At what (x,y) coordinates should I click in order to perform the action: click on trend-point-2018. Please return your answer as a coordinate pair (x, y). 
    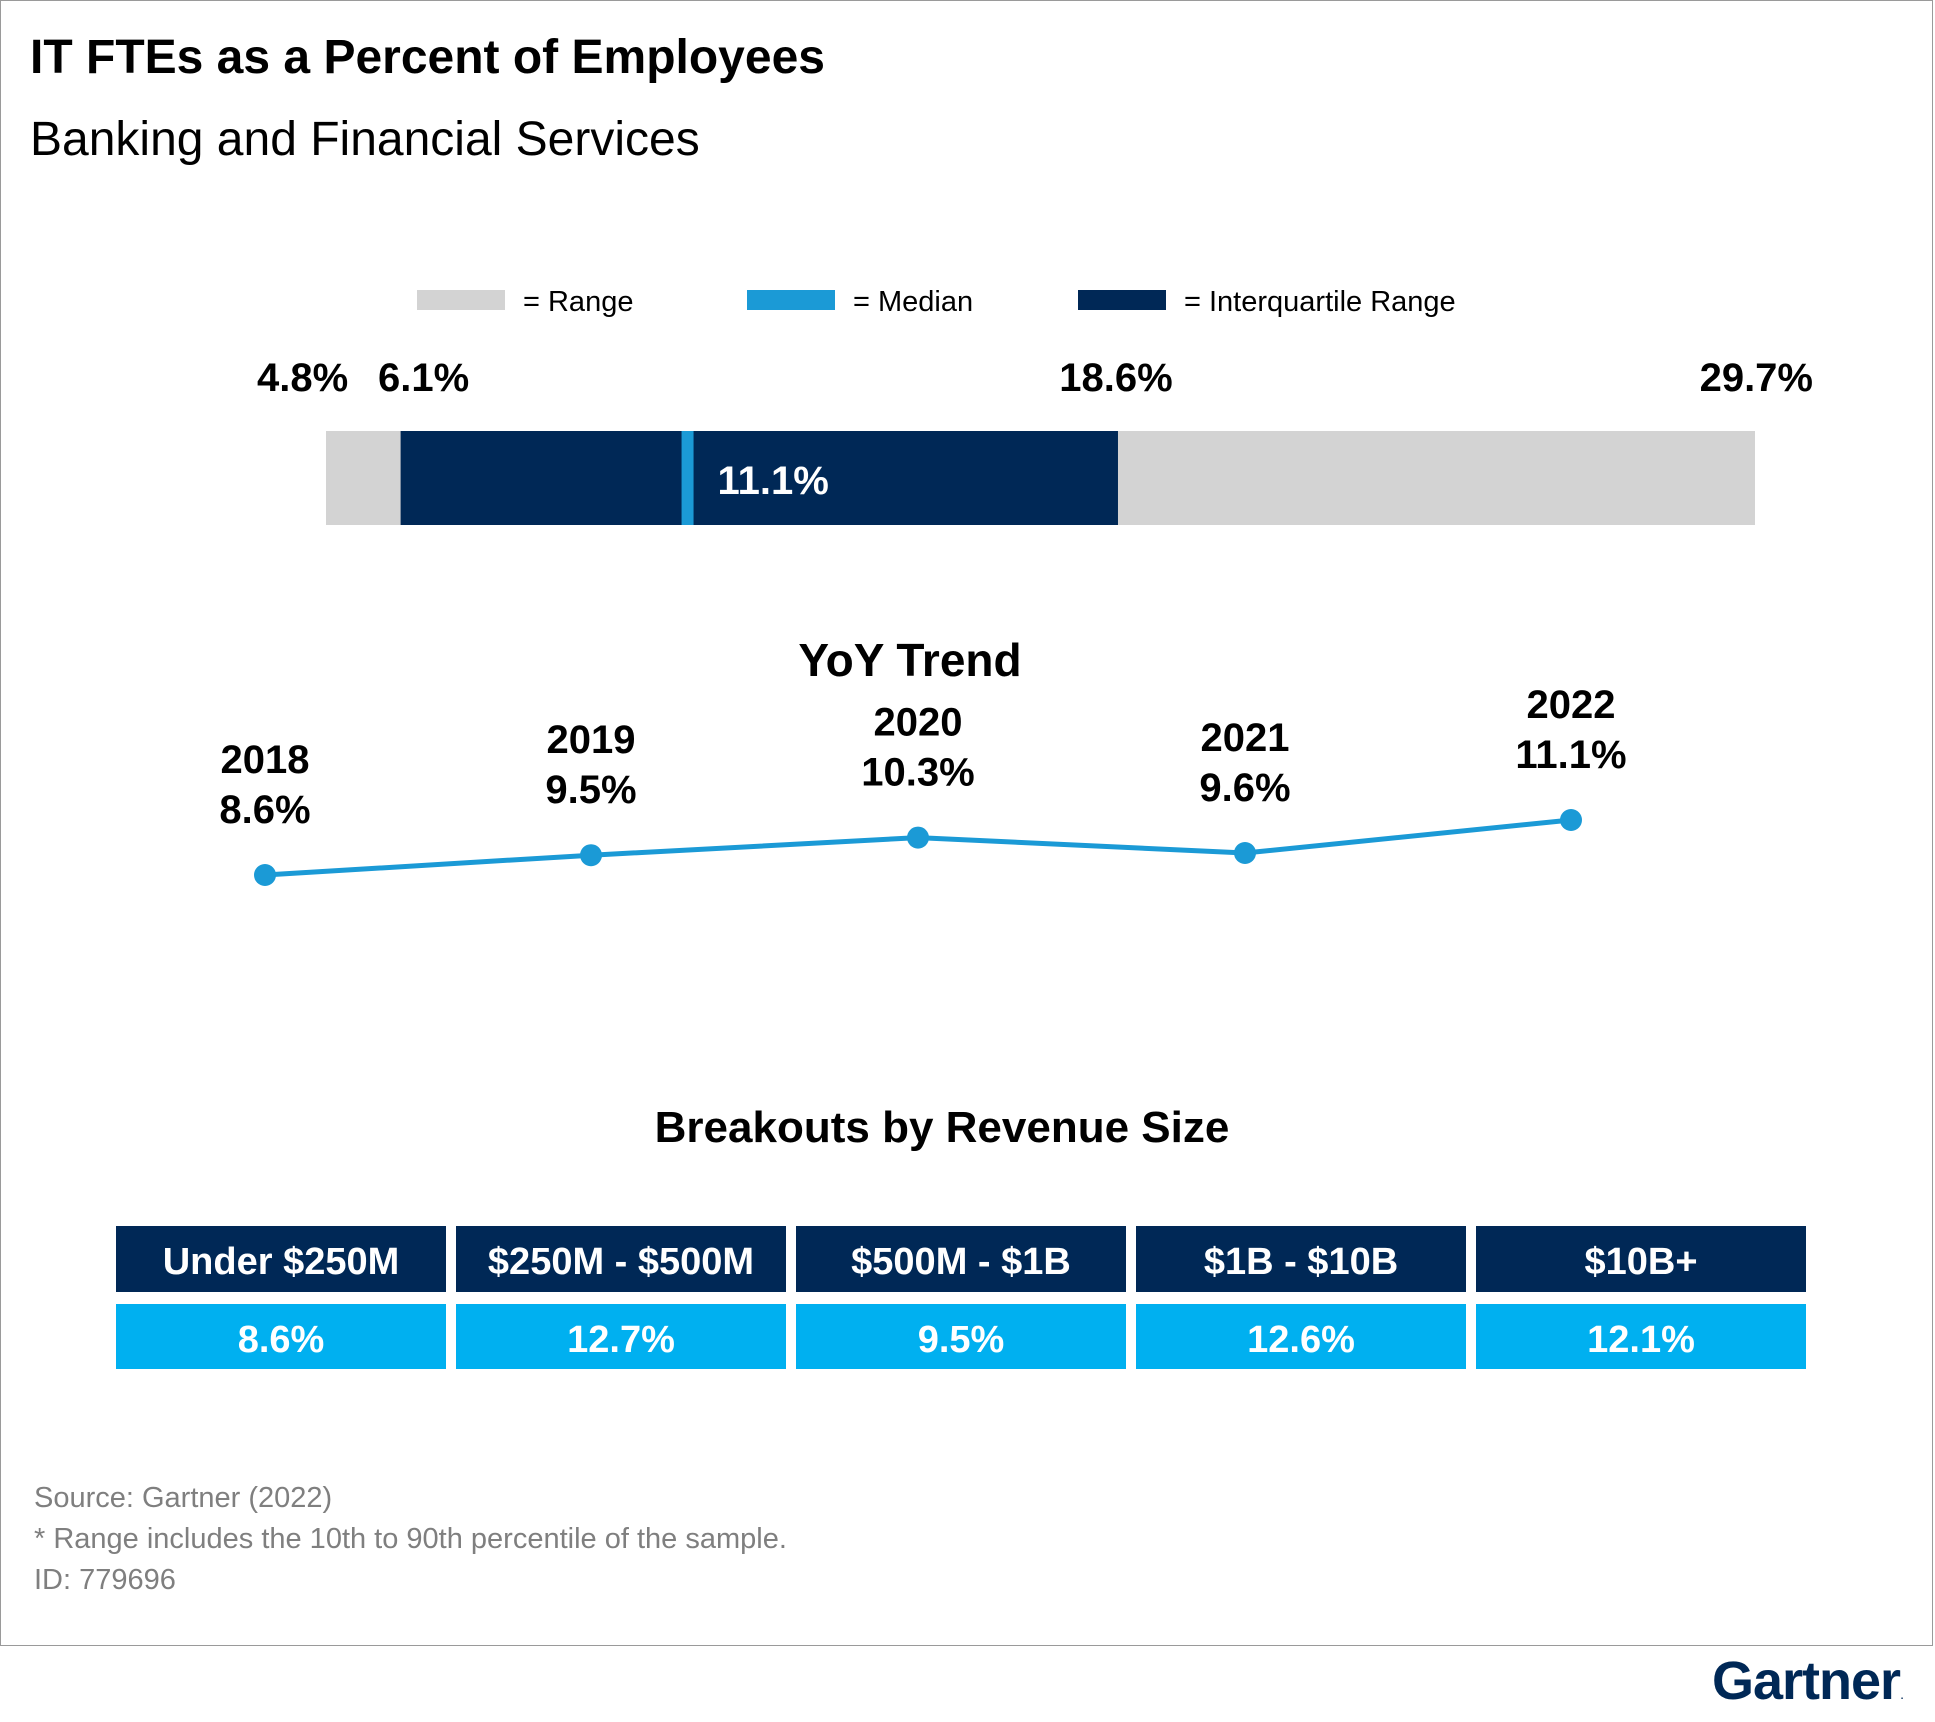
    Looking at the image, I should click on (265, 875).